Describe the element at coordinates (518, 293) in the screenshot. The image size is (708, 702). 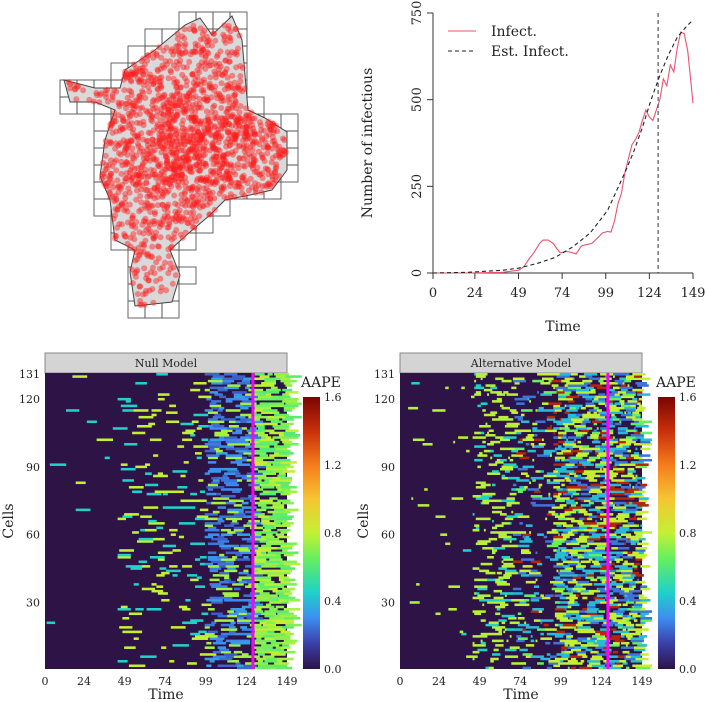
I see `x-tick-label: 49` at that location.